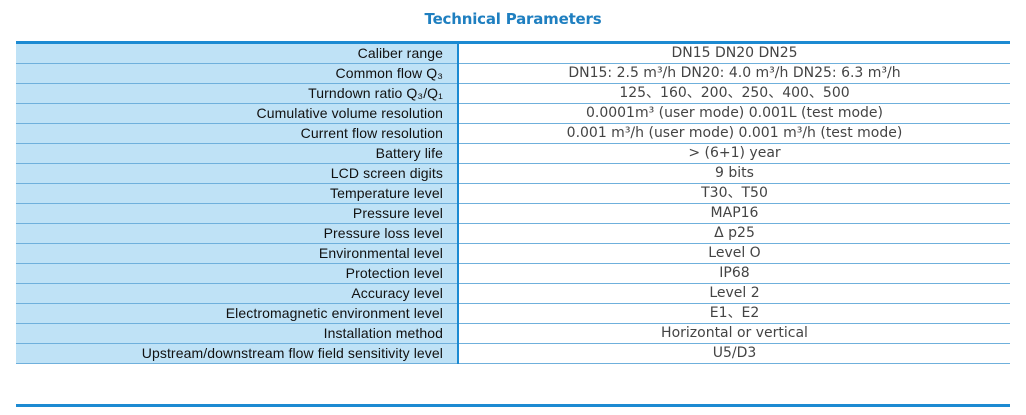 Image resolution: width=1026 pixels, height=415 pixels. I want to click on table-row: Accuracy level Level 2, so click(513, 293).